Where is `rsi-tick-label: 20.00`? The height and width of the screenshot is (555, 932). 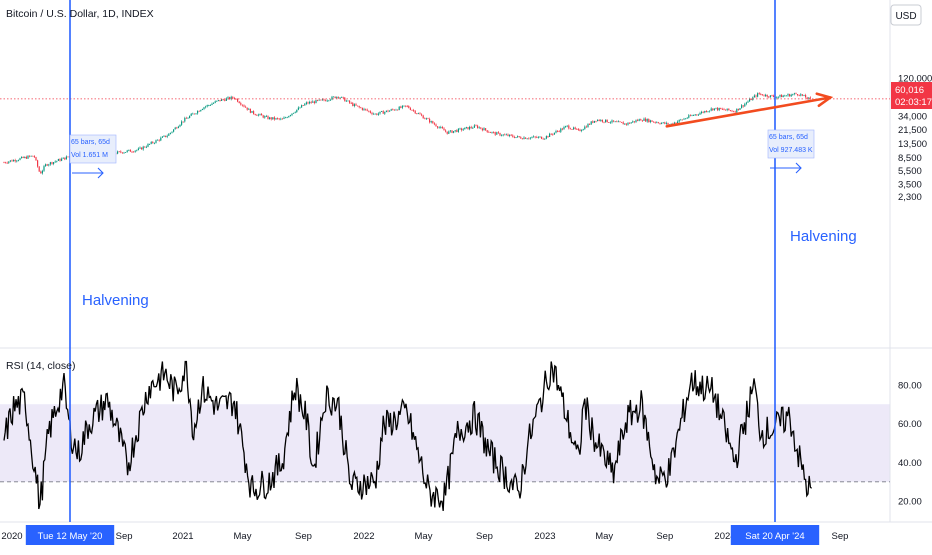
rsi-tick-label: 20.00 is located at coordinates (910, 502).